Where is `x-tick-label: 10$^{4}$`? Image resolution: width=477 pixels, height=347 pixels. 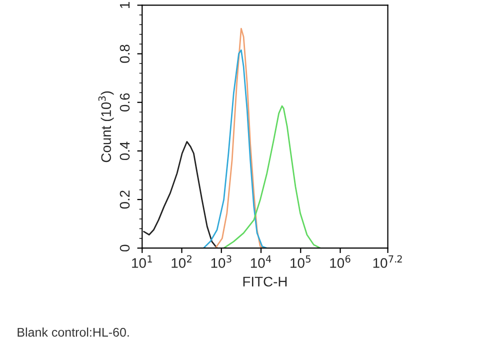 x-tick-label: 10$^{4}$ is located at coordinates (261, 261).